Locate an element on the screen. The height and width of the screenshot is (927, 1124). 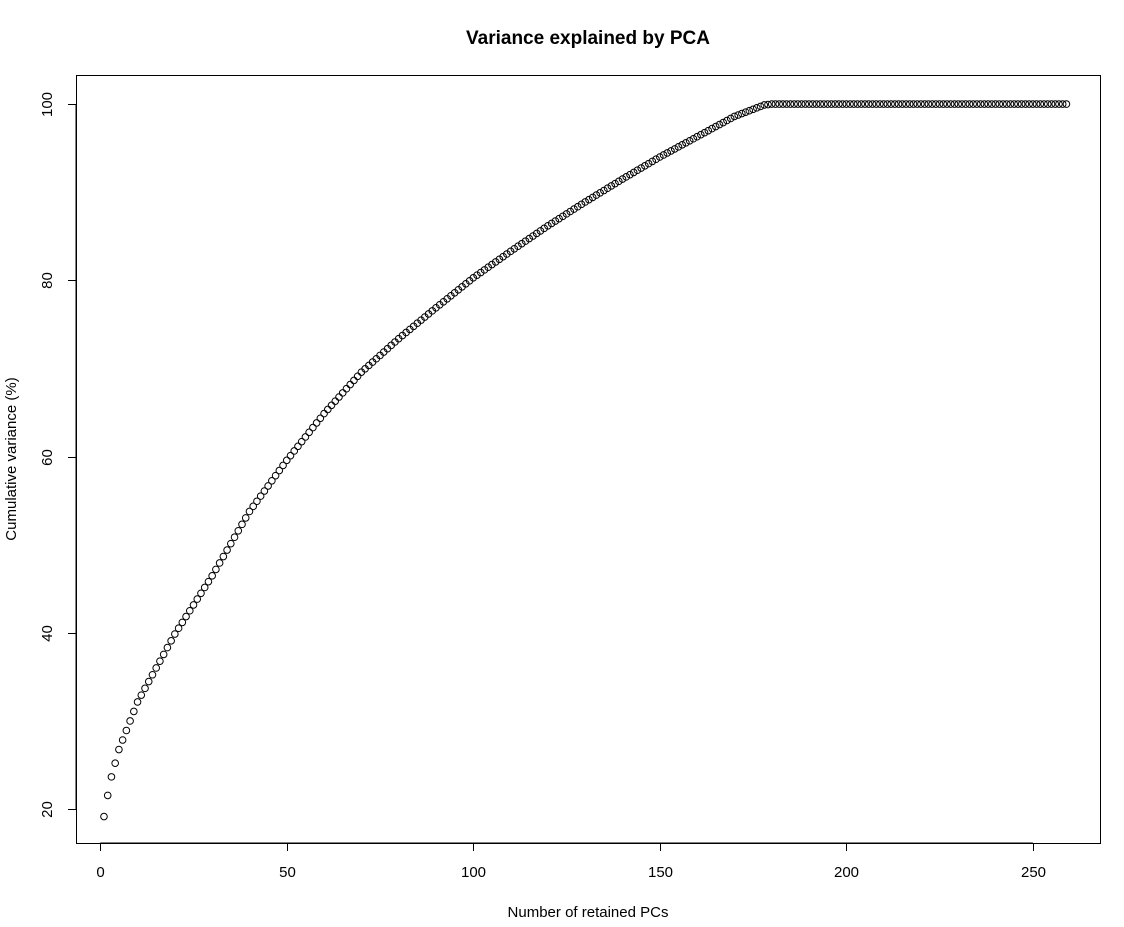
x-tick-label: 150 is located at coordinates (660, 872).